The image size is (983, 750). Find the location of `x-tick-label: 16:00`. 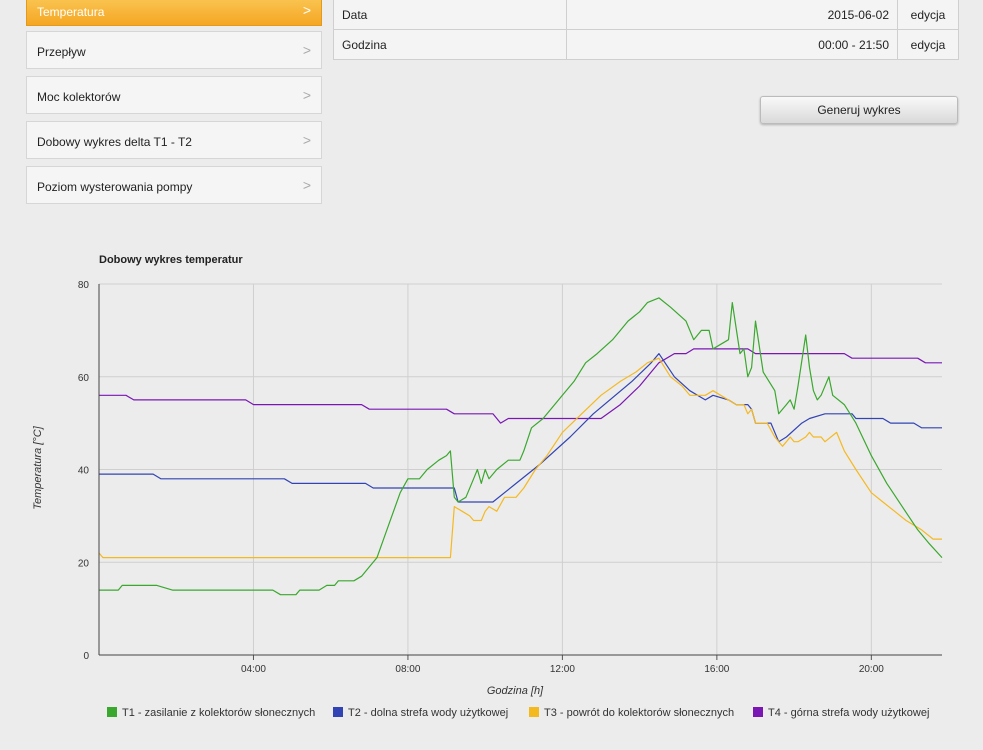

x-tick-label: 16:00 is located at coordinates (716, 669).